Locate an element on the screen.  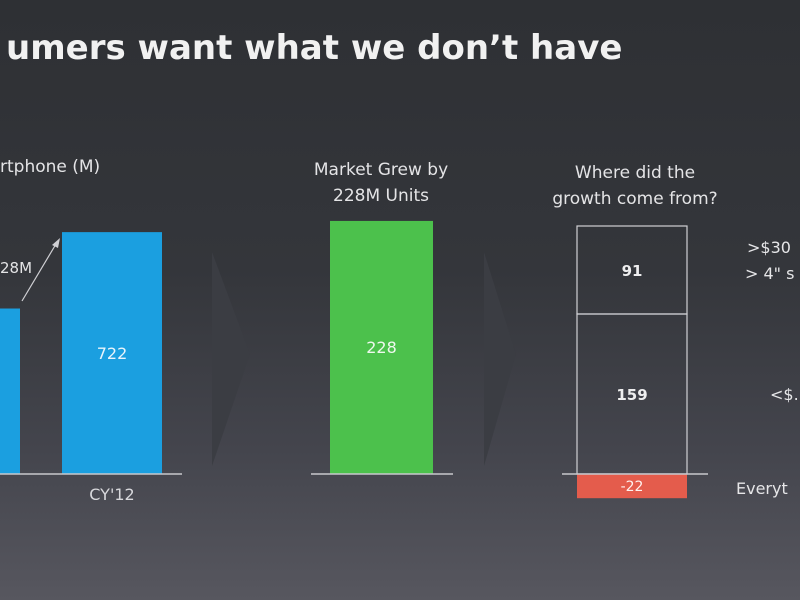
middle-bar-chart: 228 is located at coordinates (382, 347).